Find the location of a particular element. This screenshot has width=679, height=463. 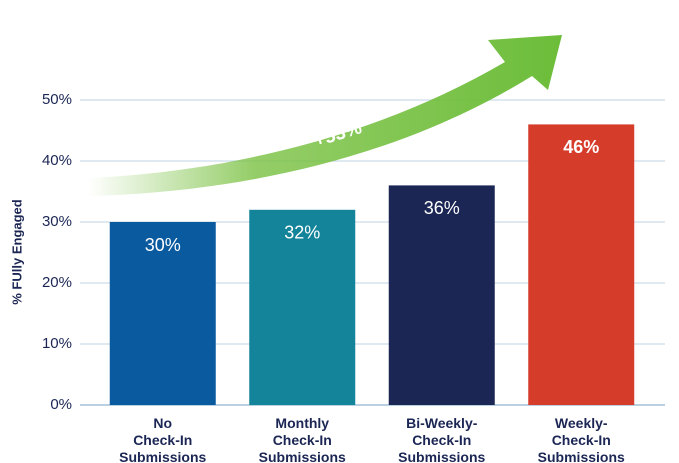

y-tick-label: 20% is located at coordinates (57, 282).